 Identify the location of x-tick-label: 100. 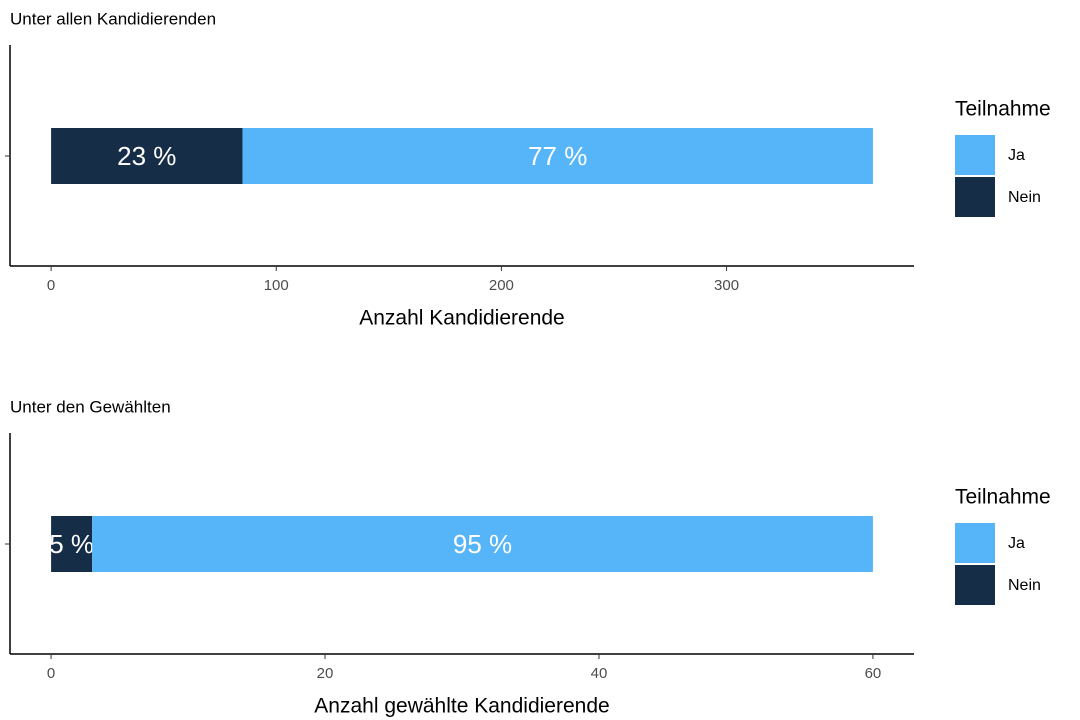
(276, 285).